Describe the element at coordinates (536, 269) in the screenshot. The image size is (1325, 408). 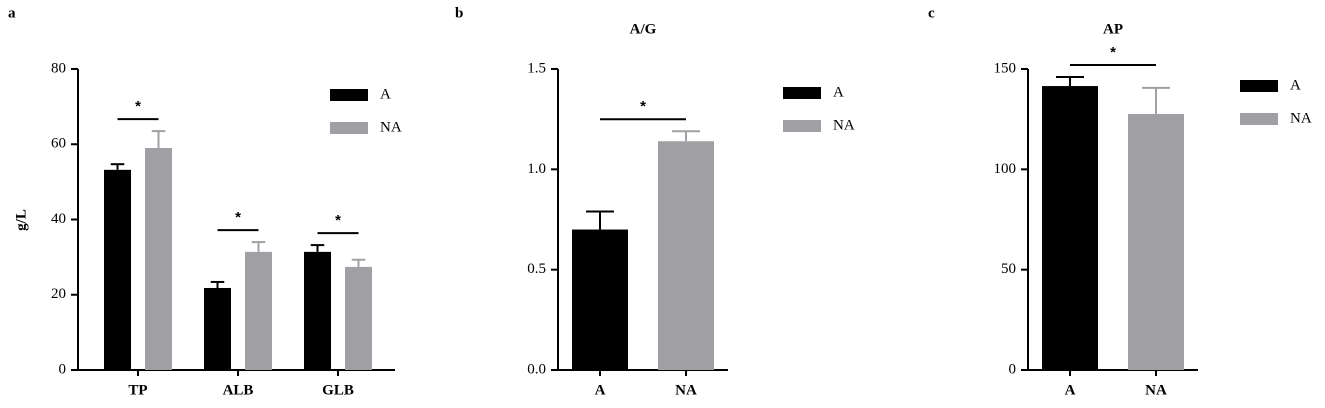
I see `y-tick-label: 0.5` at that location.